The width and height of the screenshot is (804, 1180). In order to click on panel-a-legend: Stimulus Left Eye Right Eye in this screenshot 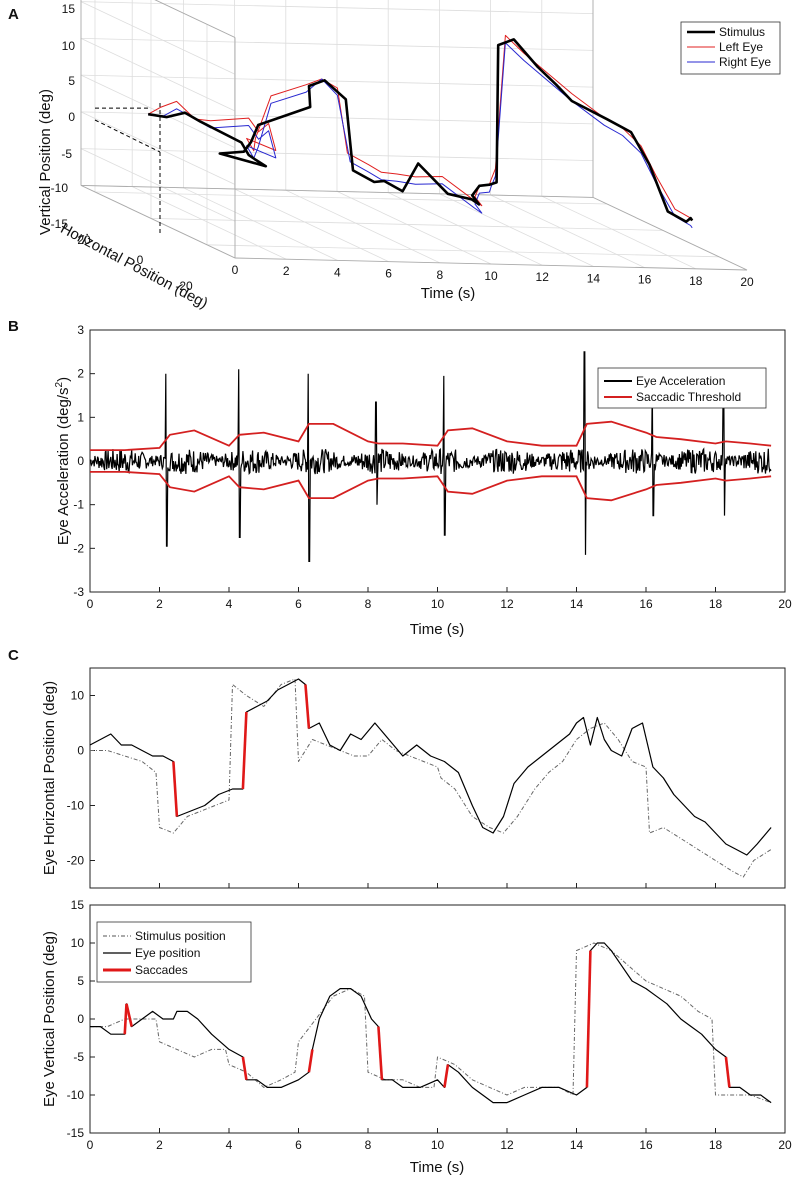, I will do `click(730, 48)`.